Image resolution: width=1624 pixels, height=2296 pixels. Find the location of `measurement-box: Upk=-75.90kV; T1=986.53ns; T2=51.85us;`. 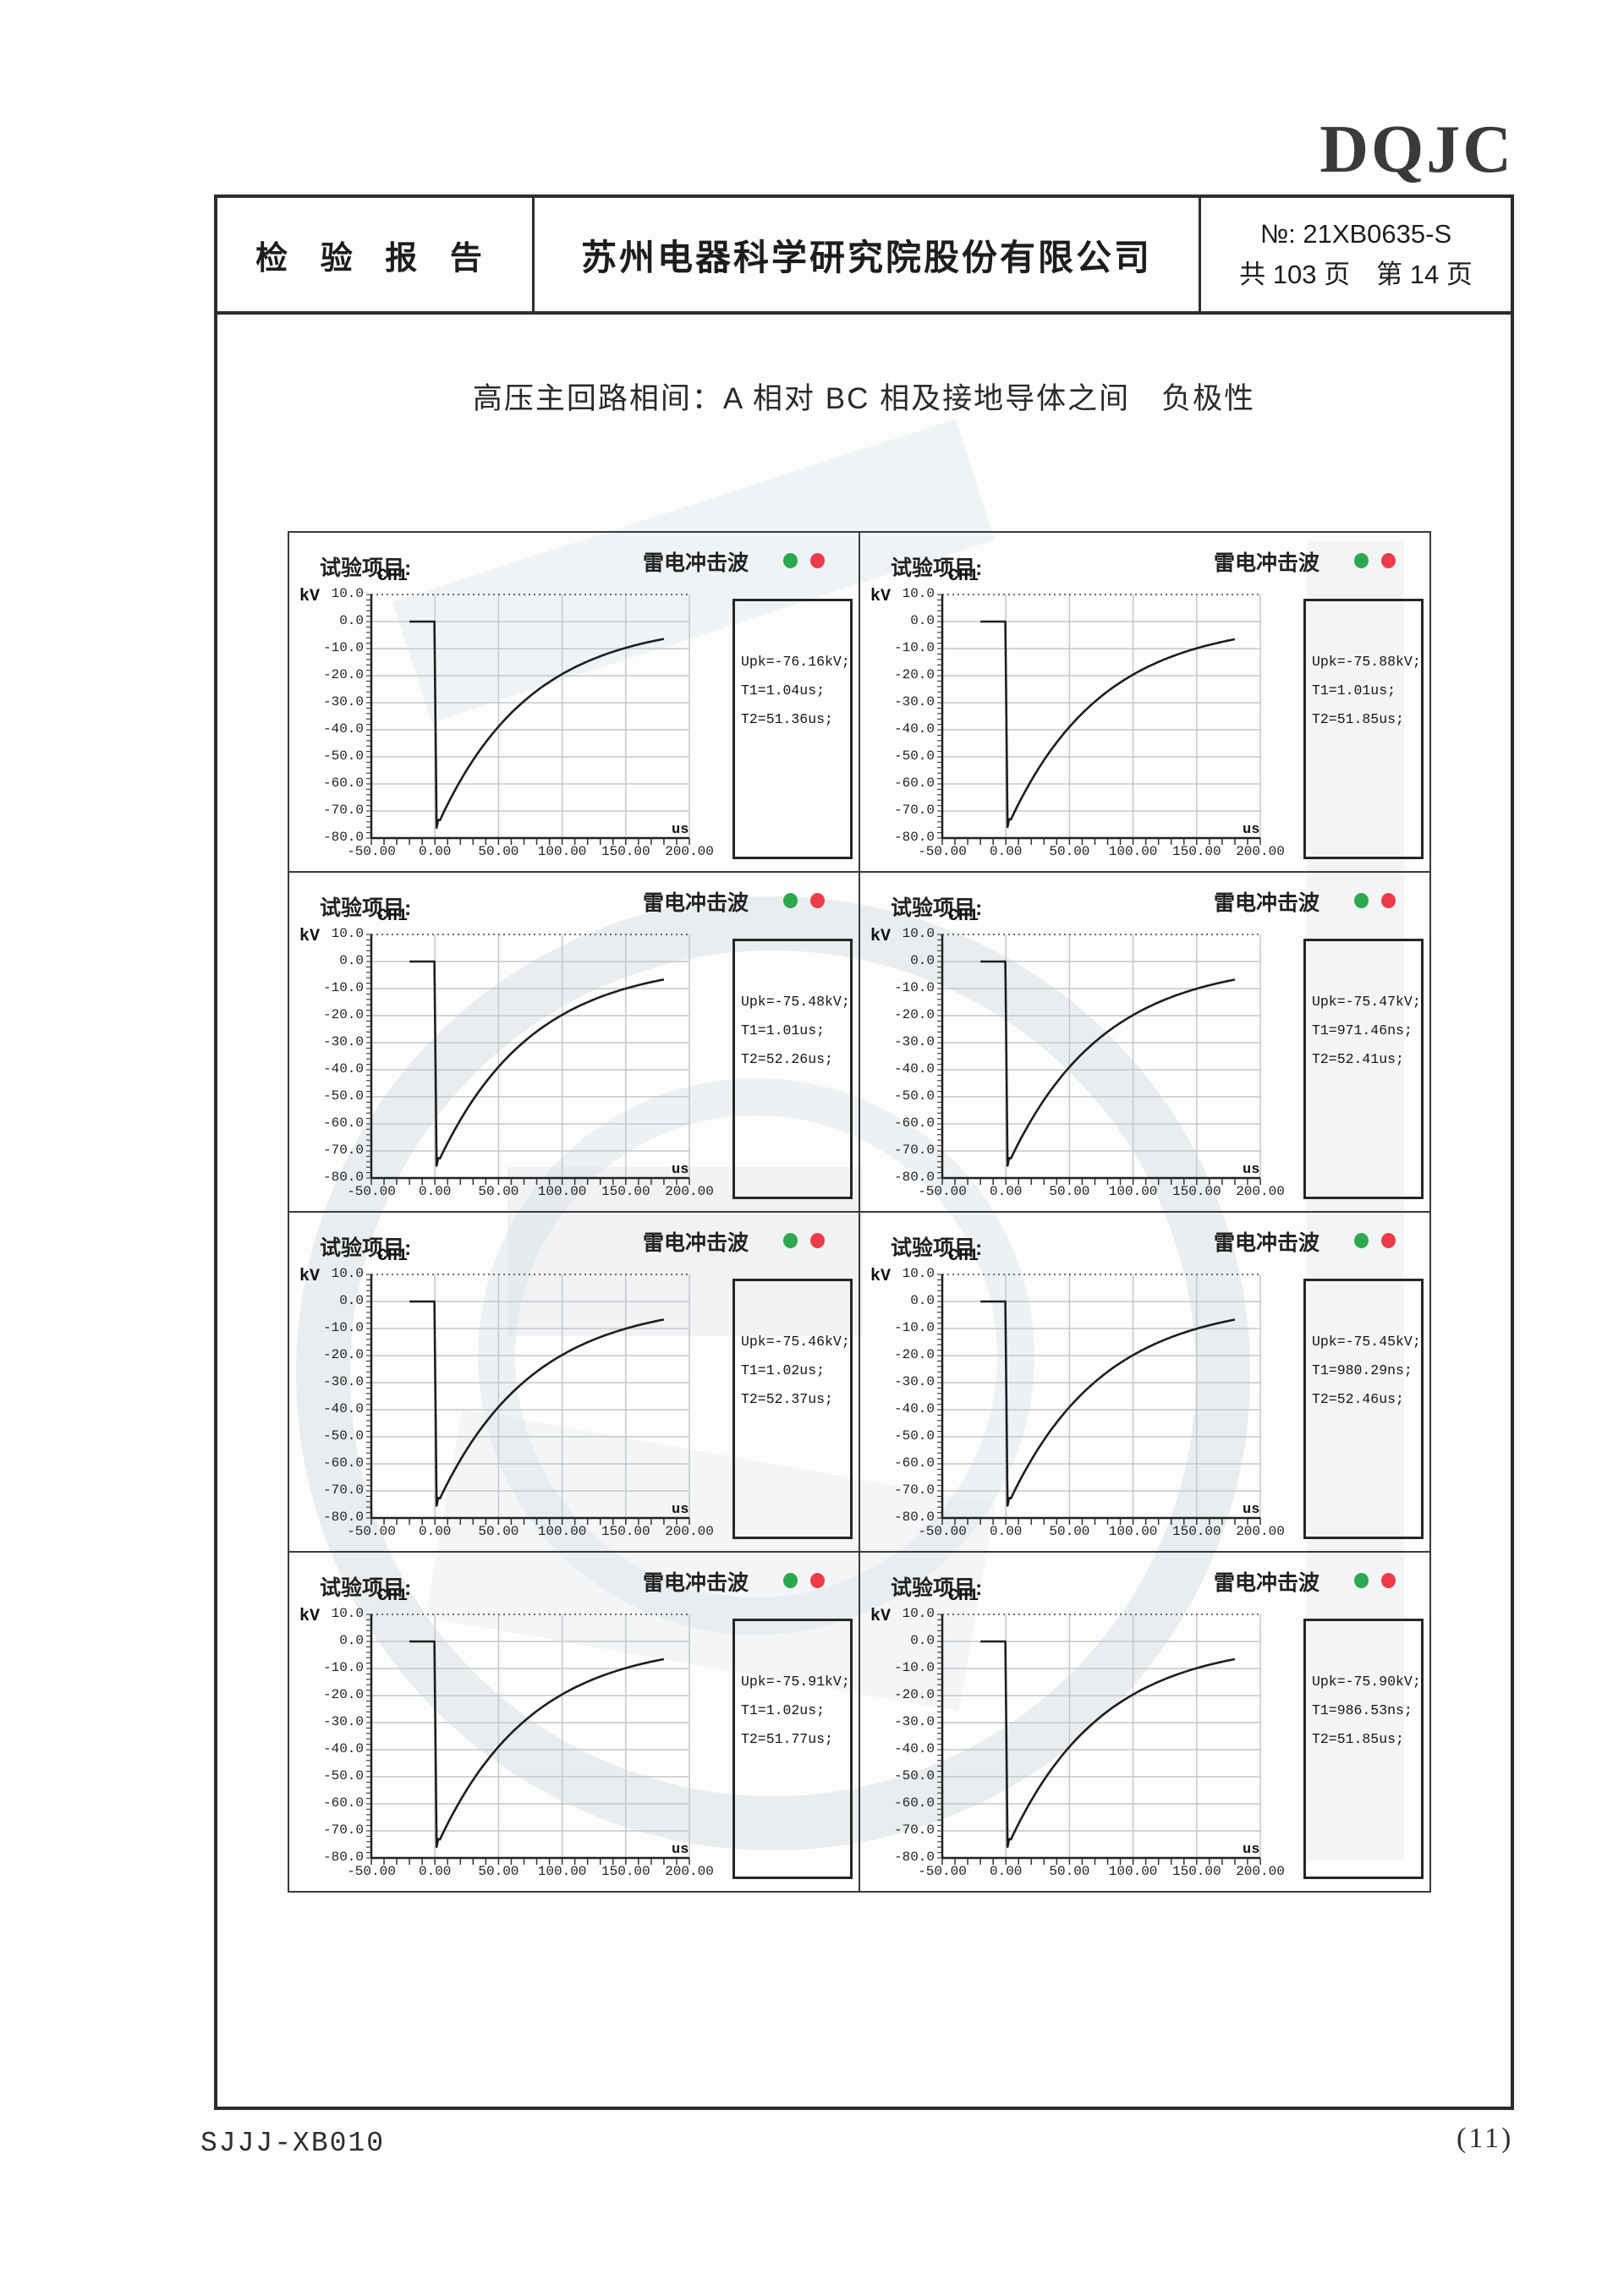

measurement-box: Upk=-75.90kV; T1=986.53ns; T2=51.85us; is located at coordinates (1364, 1749).